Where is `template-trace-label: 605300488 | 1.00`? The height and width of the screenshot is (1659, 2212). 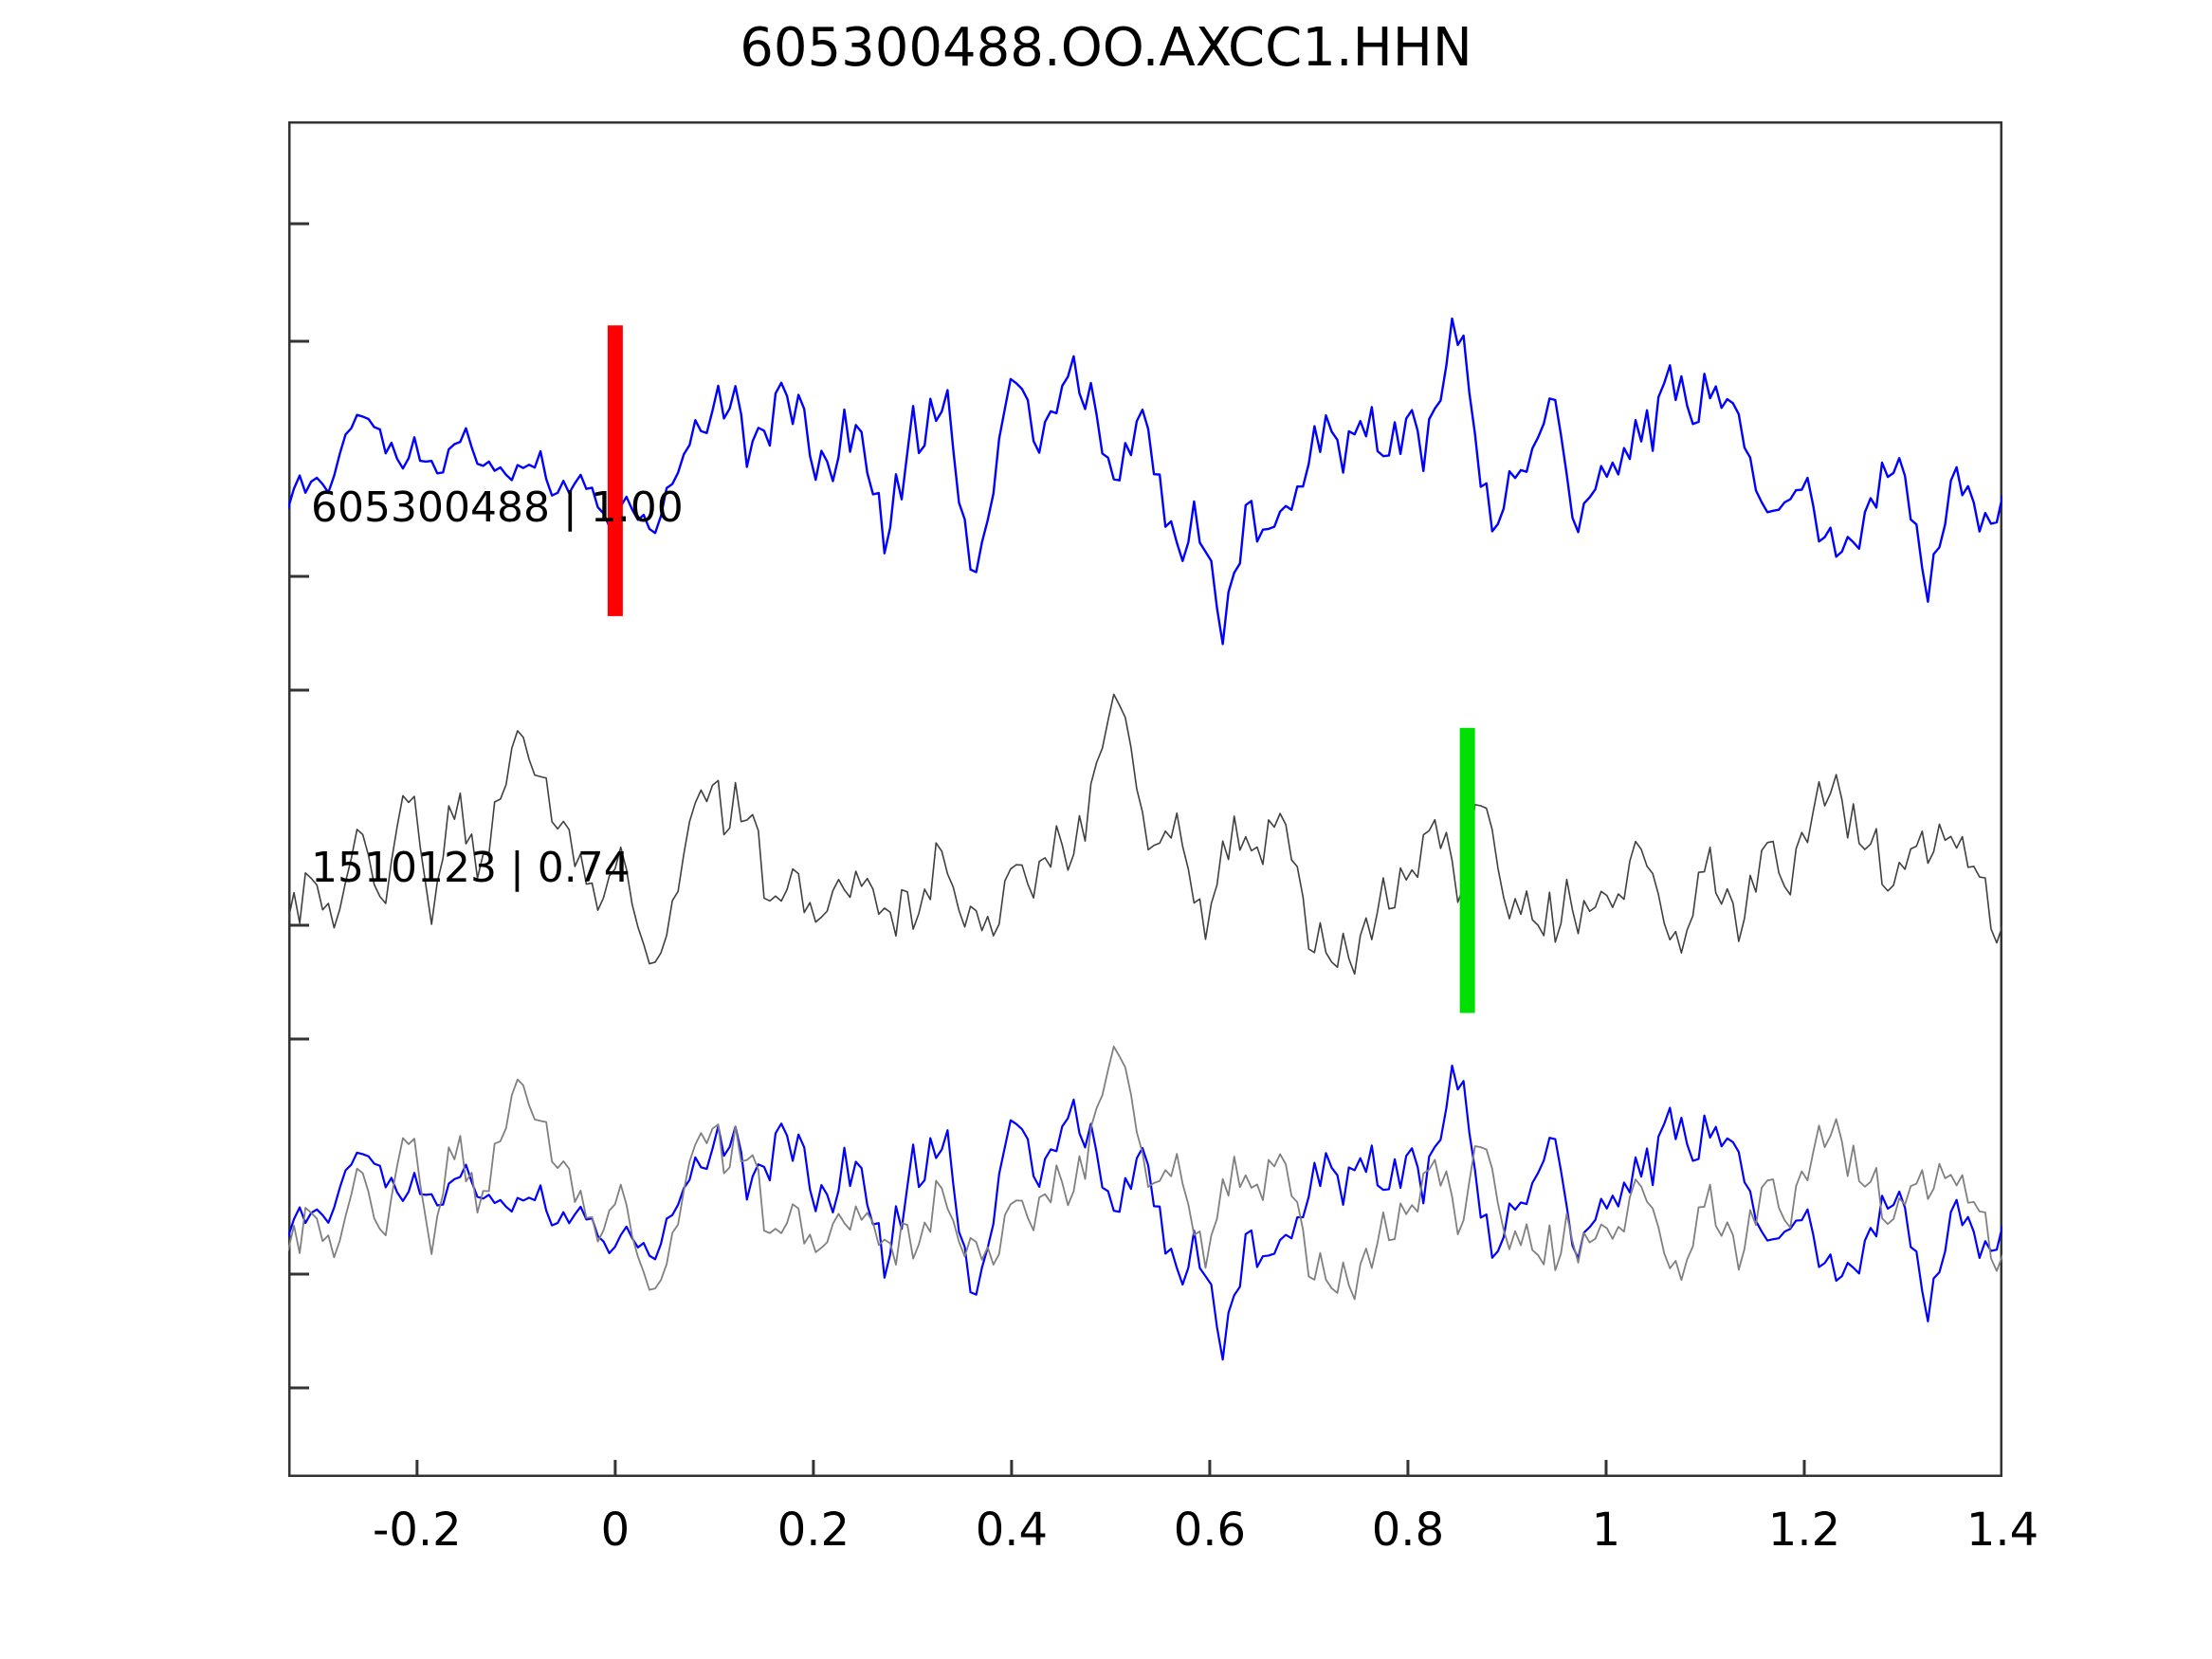 template-trace-label: 605300488 | 1.00 is located at coordinates (497, 507).